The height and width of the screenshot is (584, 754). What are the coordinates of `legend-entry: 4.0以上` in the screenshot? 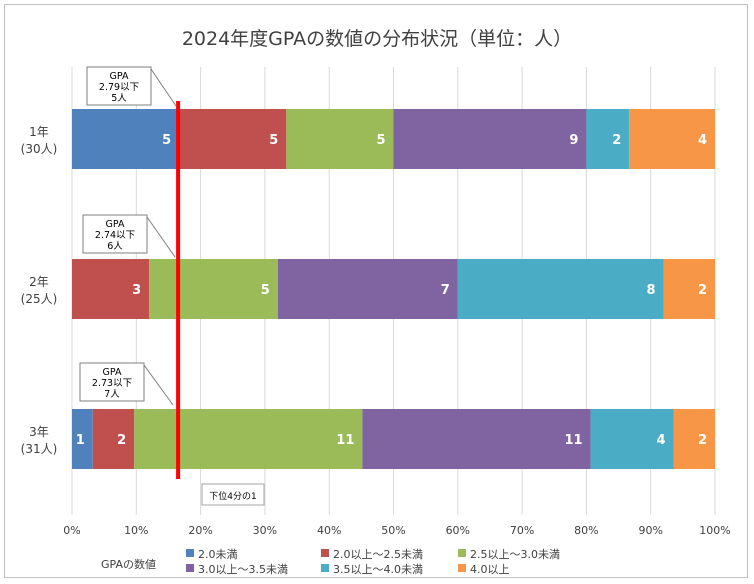 It's located at (490, 569).